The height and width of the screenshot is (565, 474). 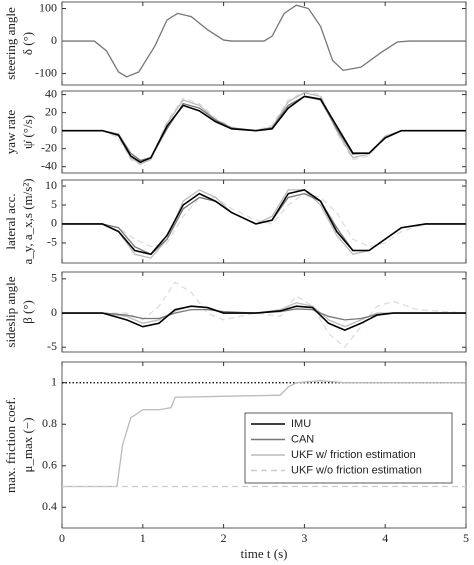 What do you see at coordinates (54, 382) in the screenshot?
I see `y-tick-label: 1` at bounding box center [54, 382].